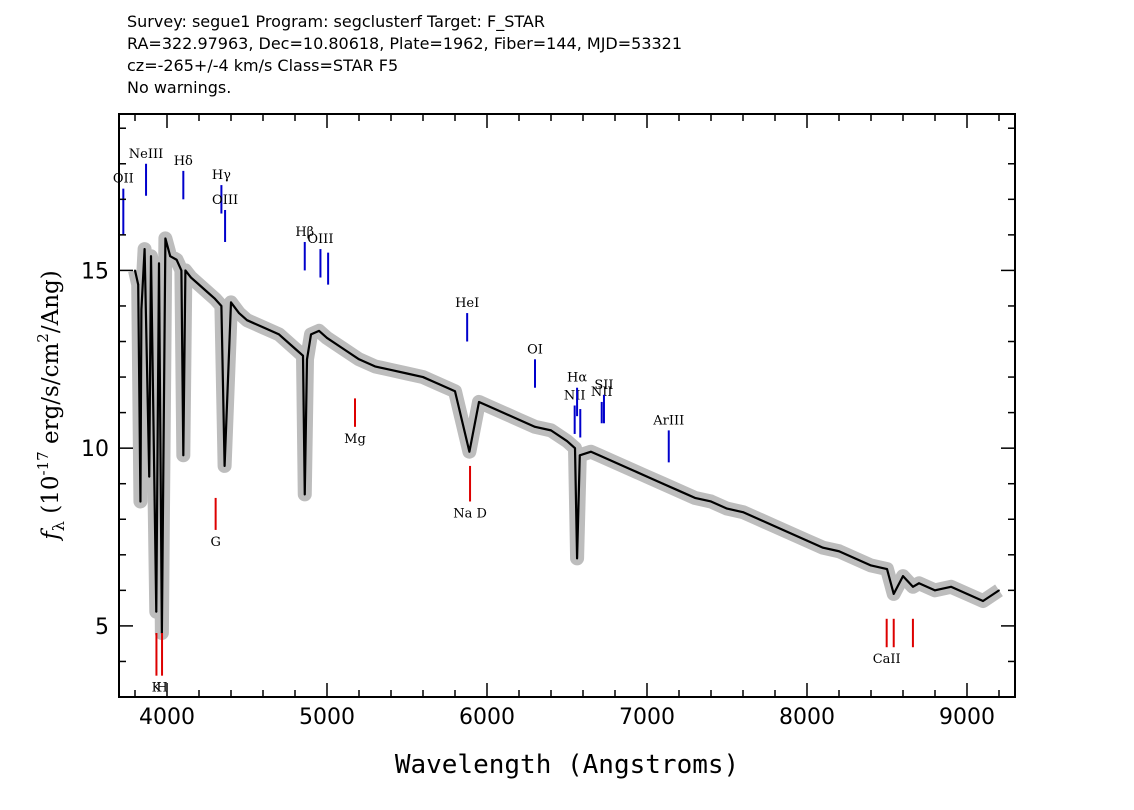 This screenshot has width=1134, height=810. What do you see at coordinates (327, 717) in the screenshot?
I see `x-tick-label: 5000` at bounding box center [327, 717].